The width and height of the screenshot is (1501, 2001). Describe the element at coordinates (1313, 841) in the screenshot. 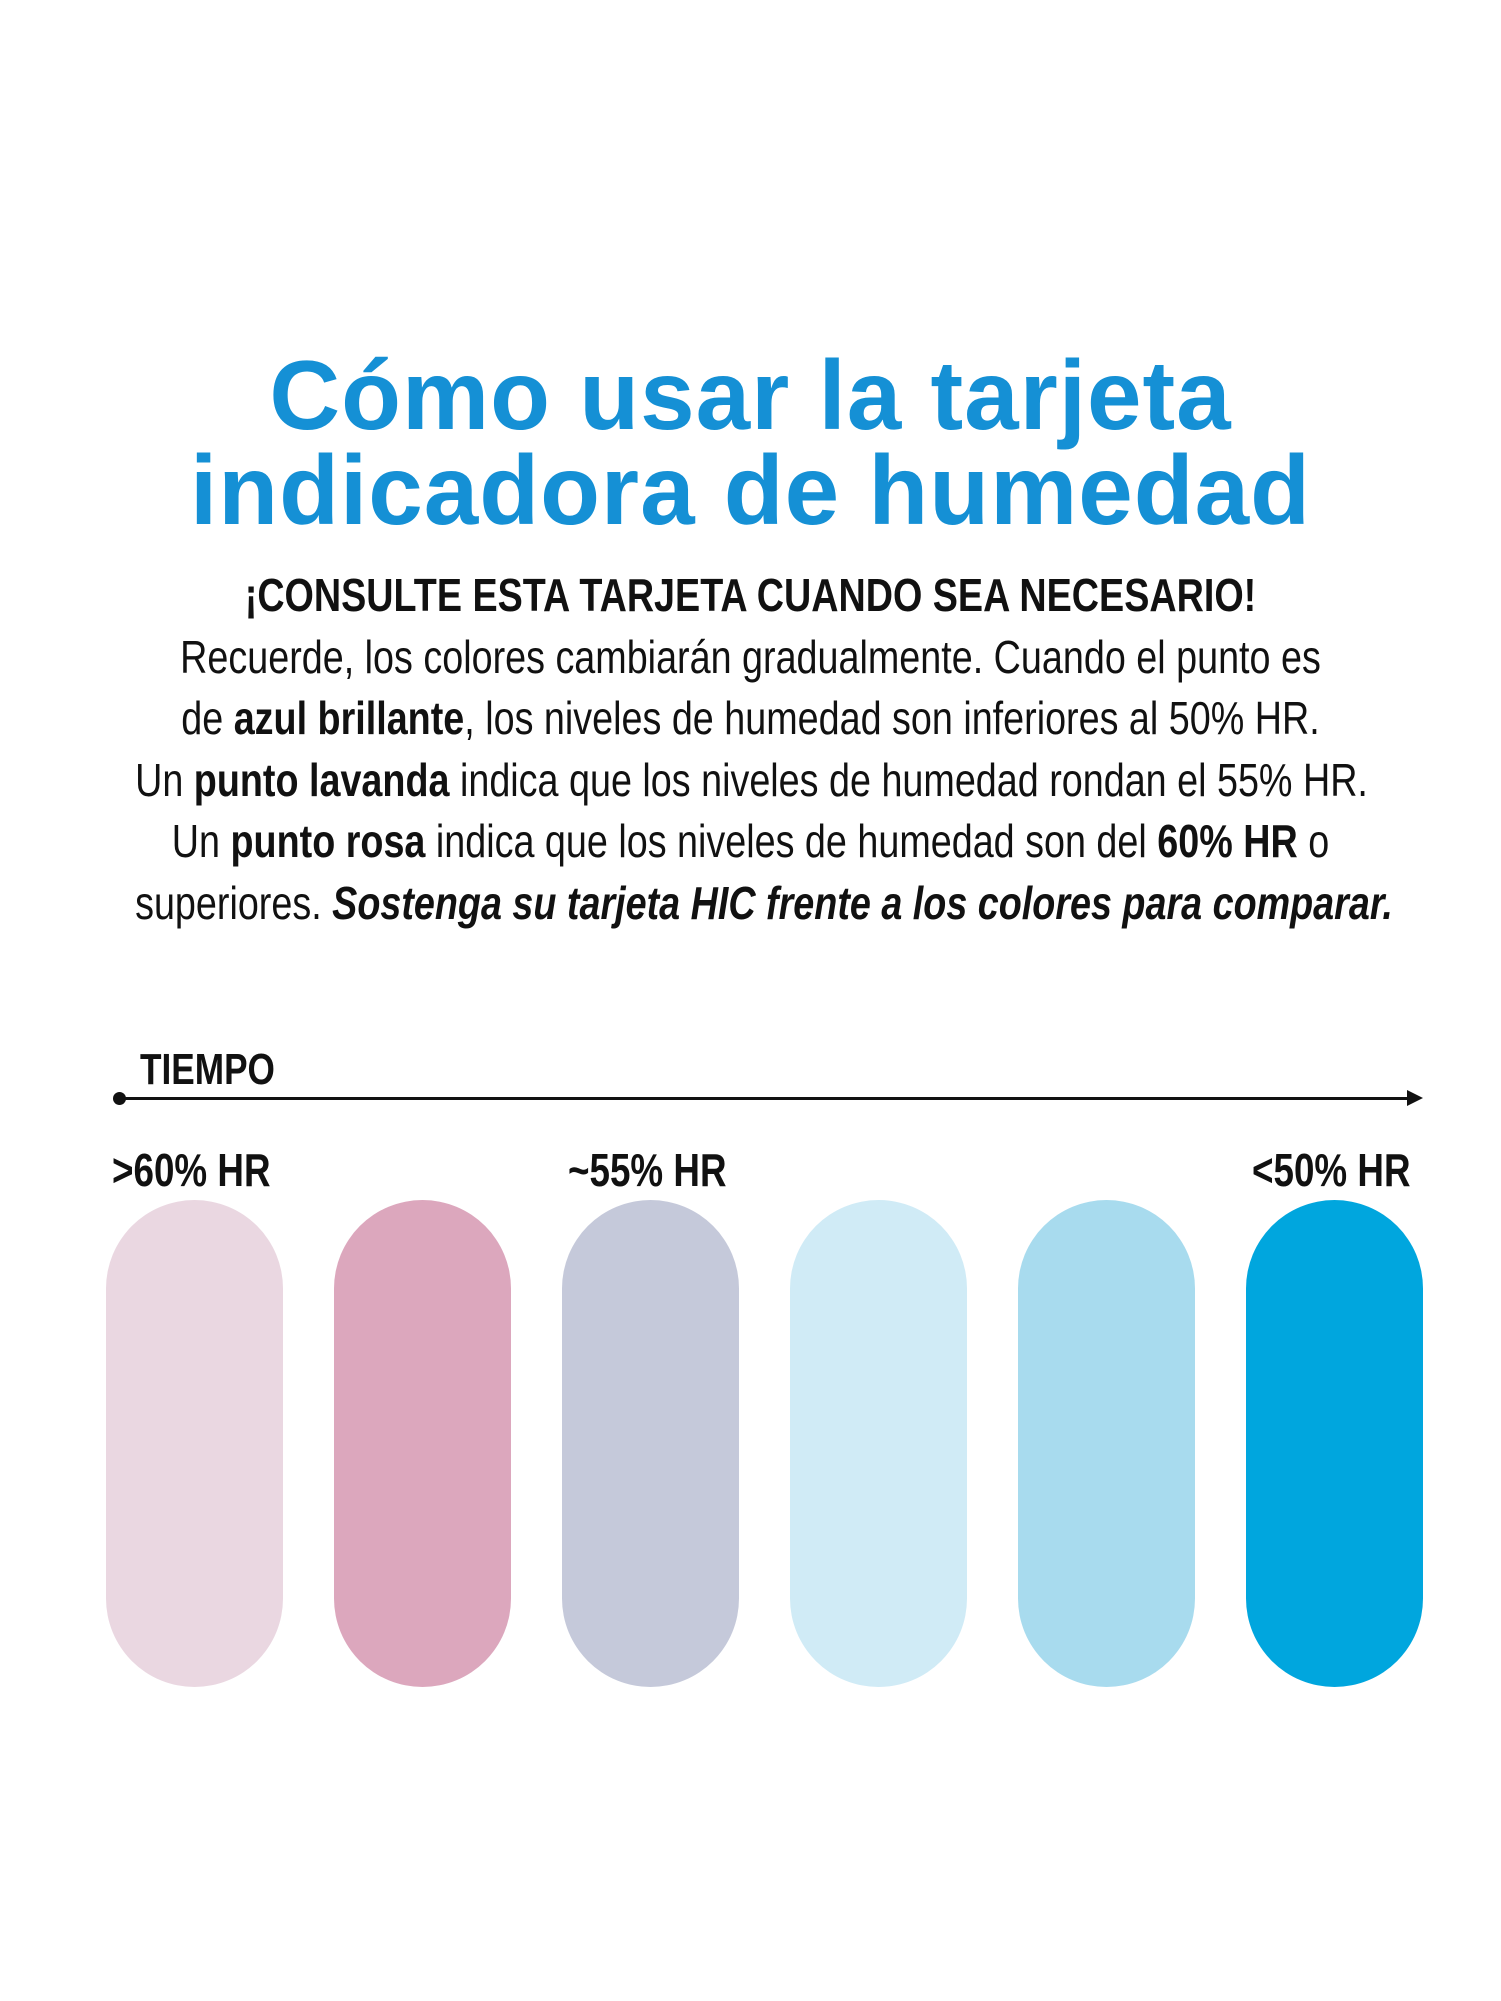

I see `text: o` at that location.